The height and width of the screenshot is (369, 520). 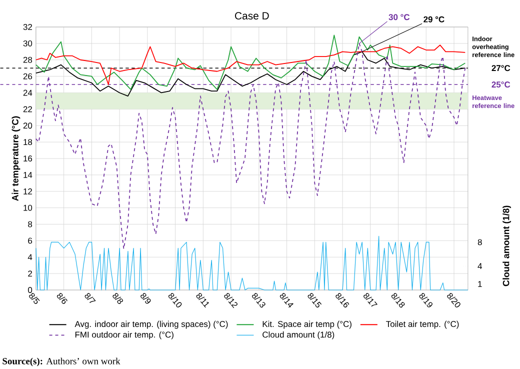 I want to click on y-axis-title: Air temperature (°C), so click(x=16, y=158).